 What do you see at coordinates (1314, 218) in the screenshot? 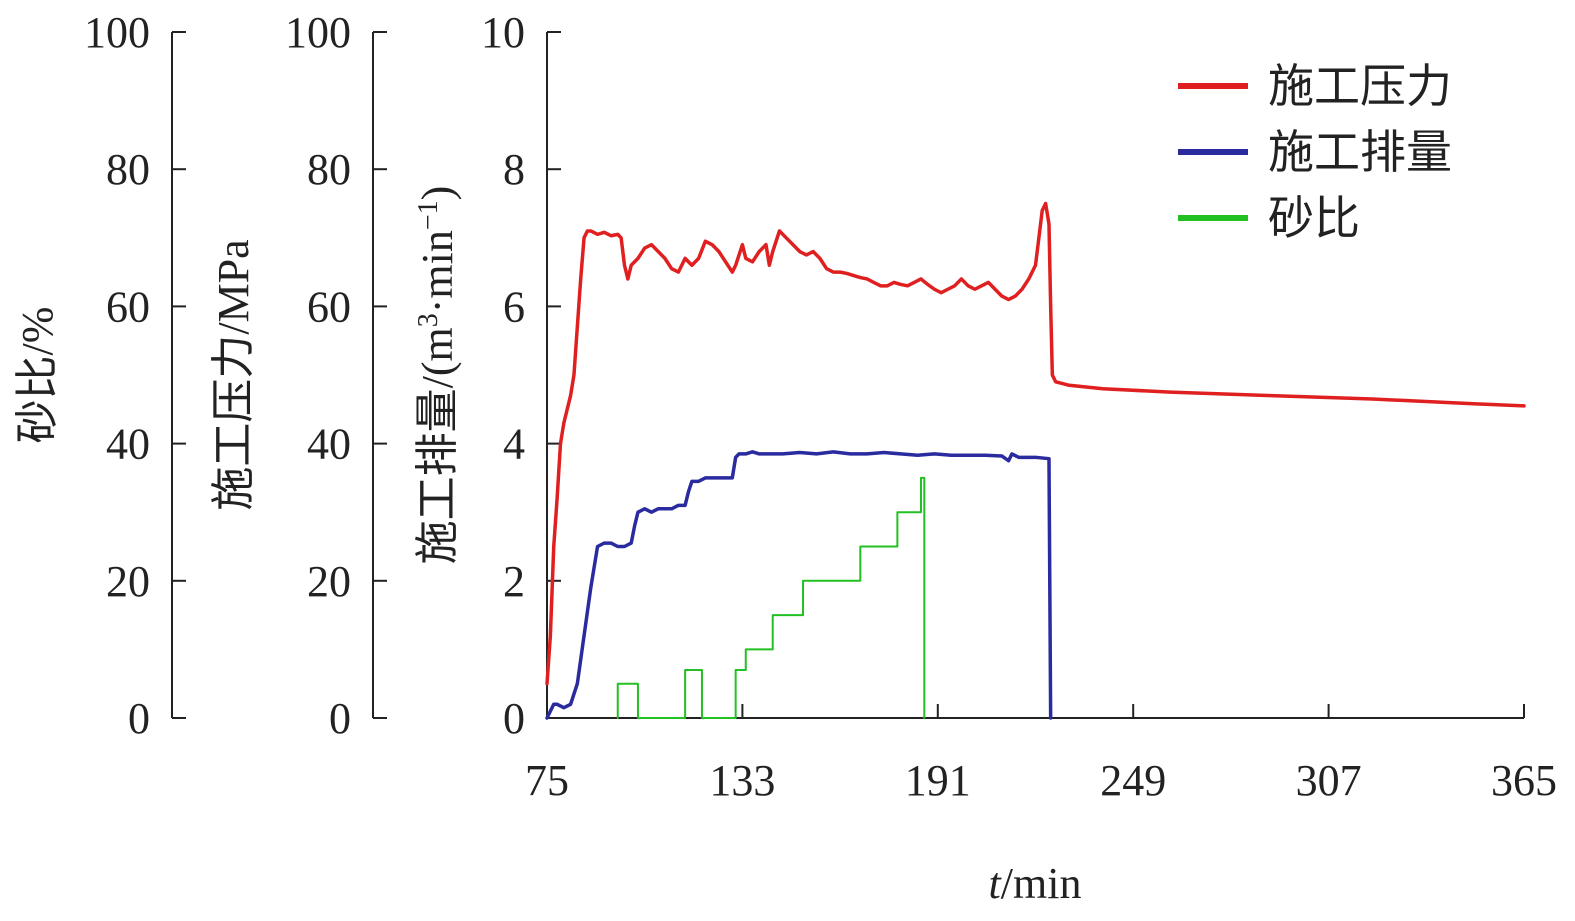
I see `legend-label-sand: 砂比` at bounding box center [1314, 218].